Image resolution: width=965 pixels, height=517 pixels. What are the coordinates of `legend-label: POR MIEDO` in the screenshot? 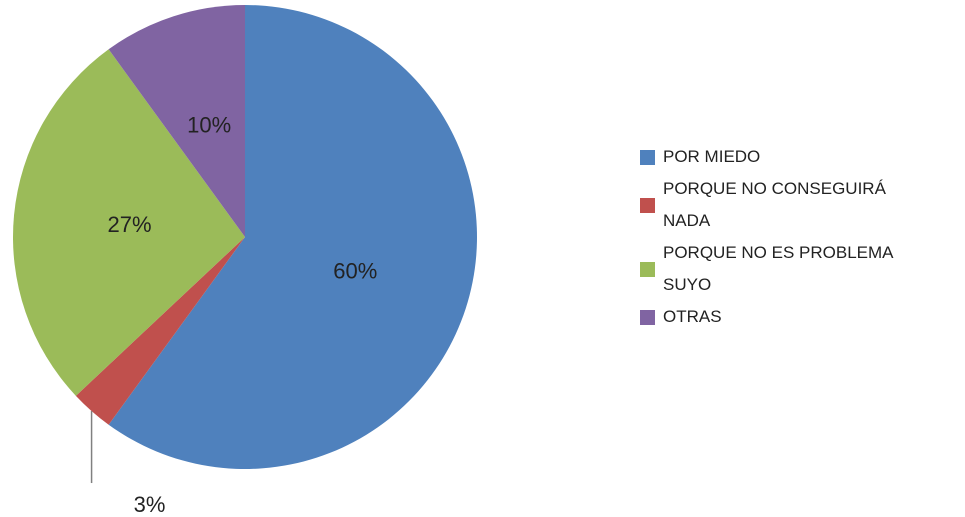 It's located at (712, 156).